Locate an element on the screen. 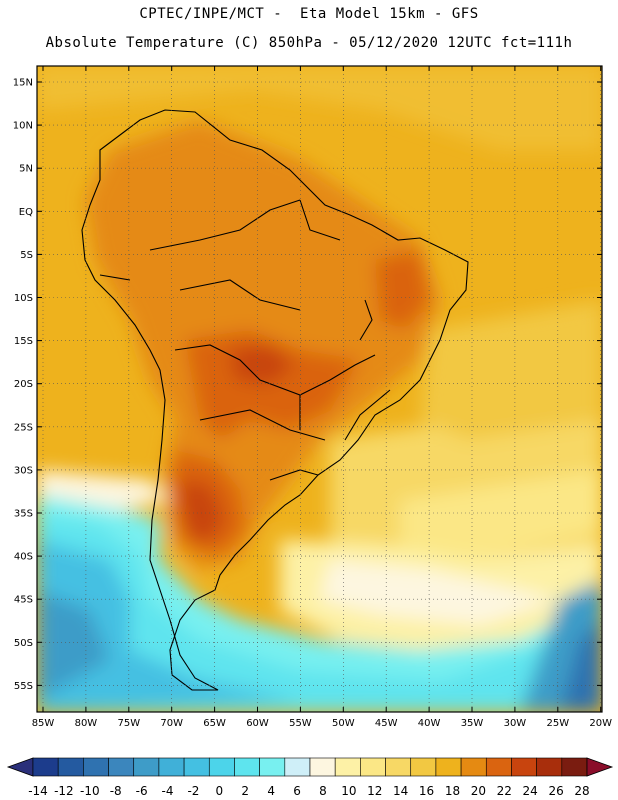  lat-label: 35S is located at coordinates (23, 514).